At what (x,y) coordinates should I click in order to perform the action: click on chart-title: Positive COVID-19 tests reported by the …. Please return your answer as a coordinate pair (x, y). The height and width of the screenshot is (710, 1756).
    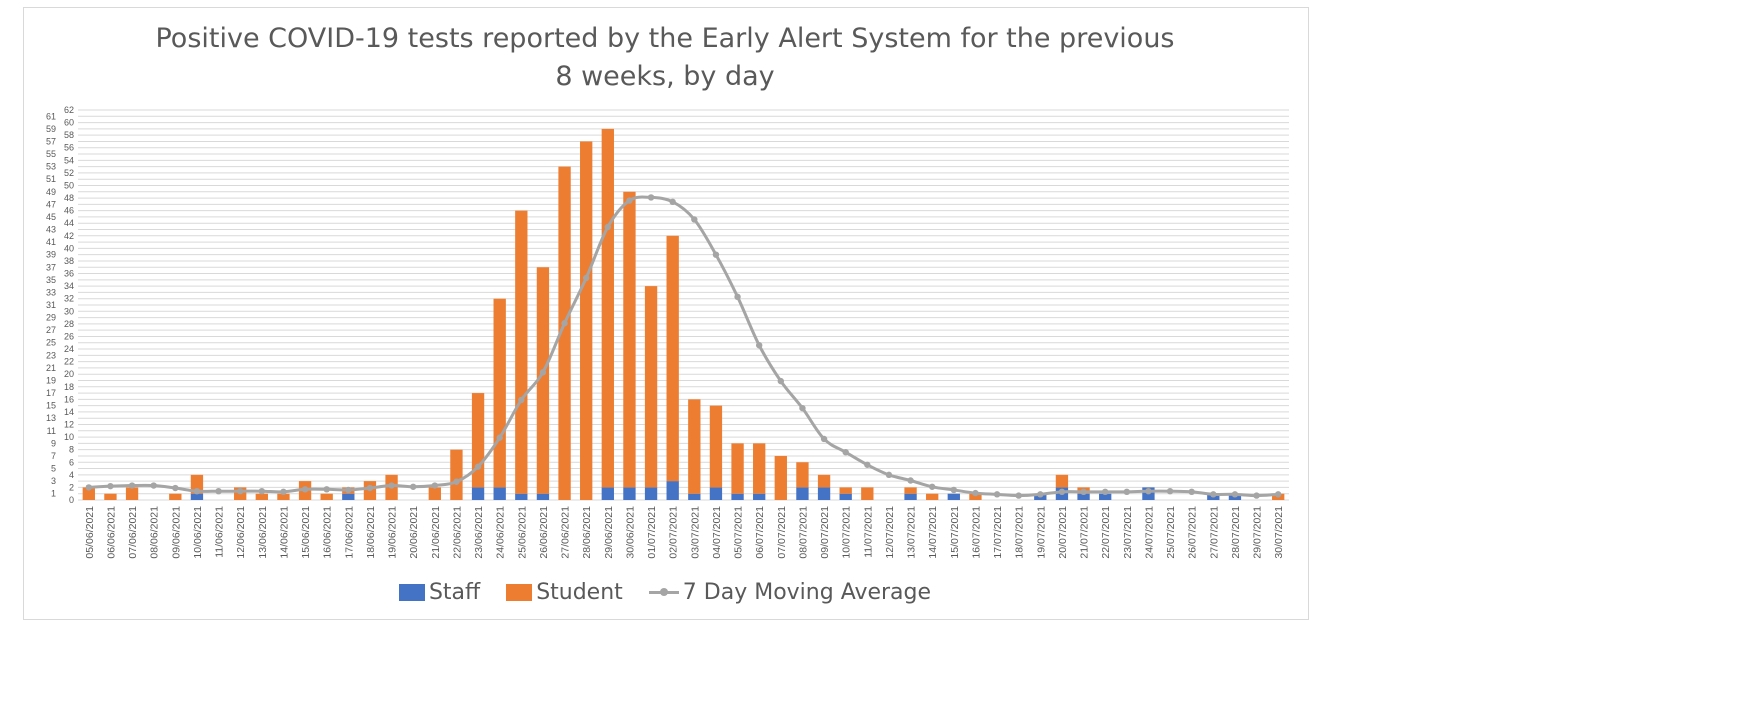
    Looking at the image, I should click on (665, 58).